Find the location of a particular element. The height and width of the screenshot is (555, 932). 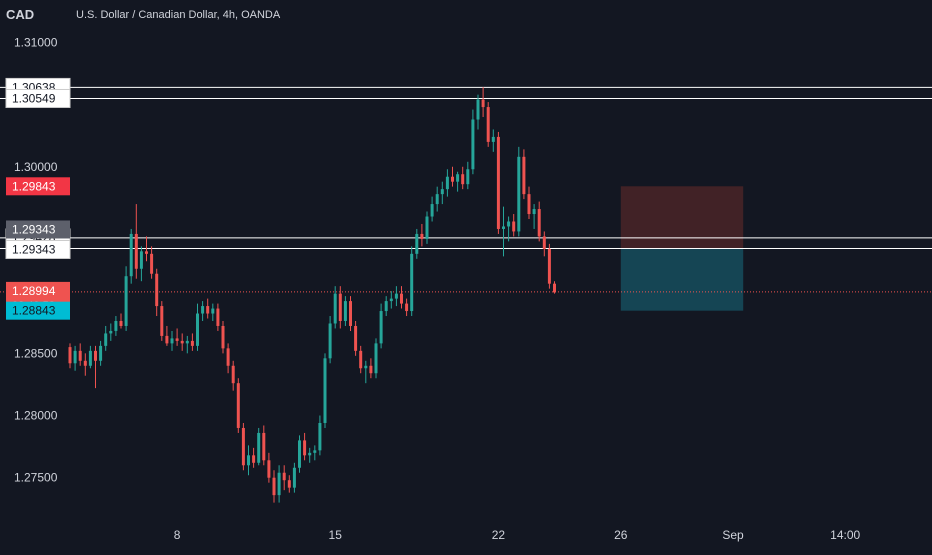

stop-loss-zone is located at coordinates (682, 217).